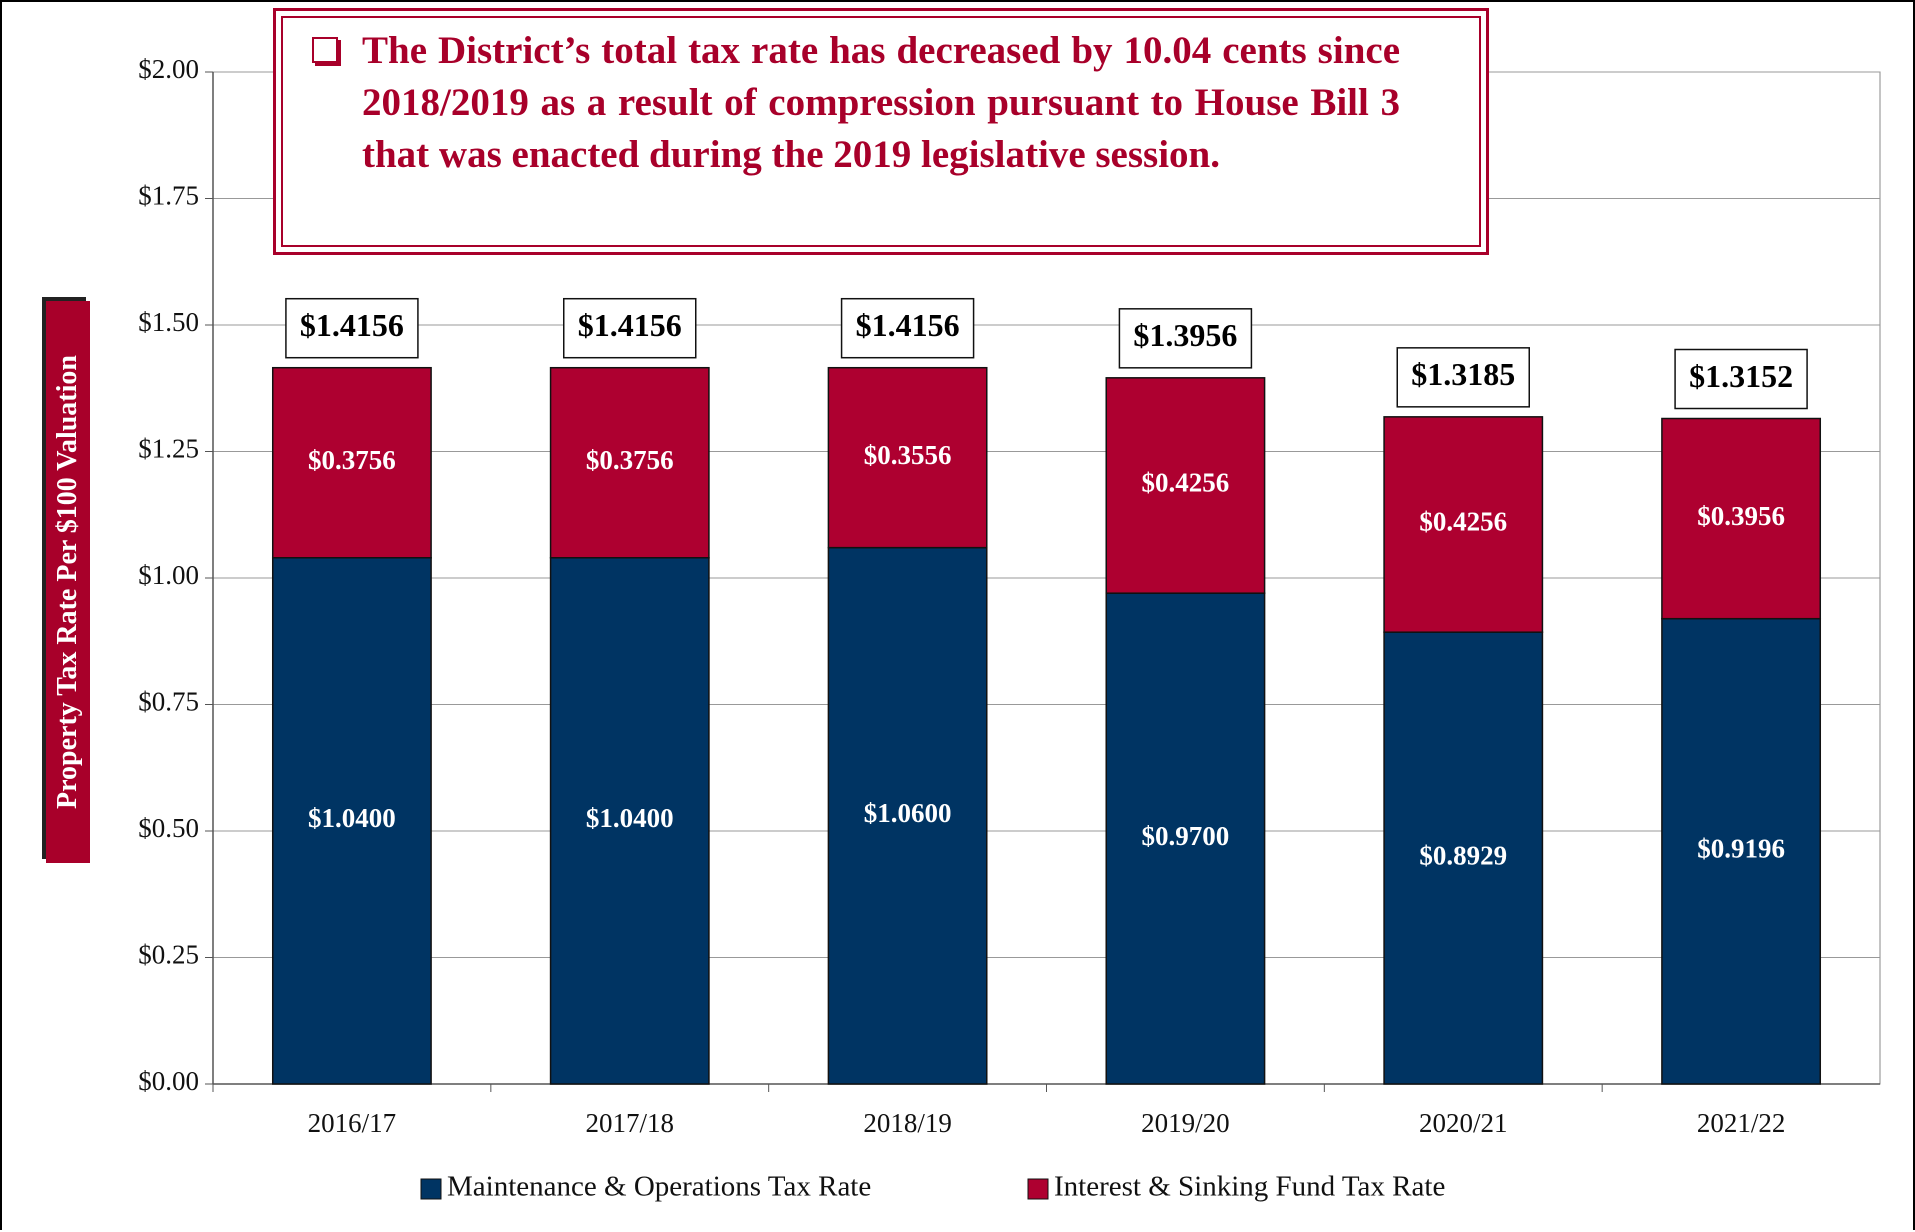 The height and width of the screenshot is (1232, 1915). What do you see at coordinates (1249, 1187) in the screenshot?
I see `legend-label: Interest & Sinking Fund Tax Rate` at bounding box center [1249, 1187].